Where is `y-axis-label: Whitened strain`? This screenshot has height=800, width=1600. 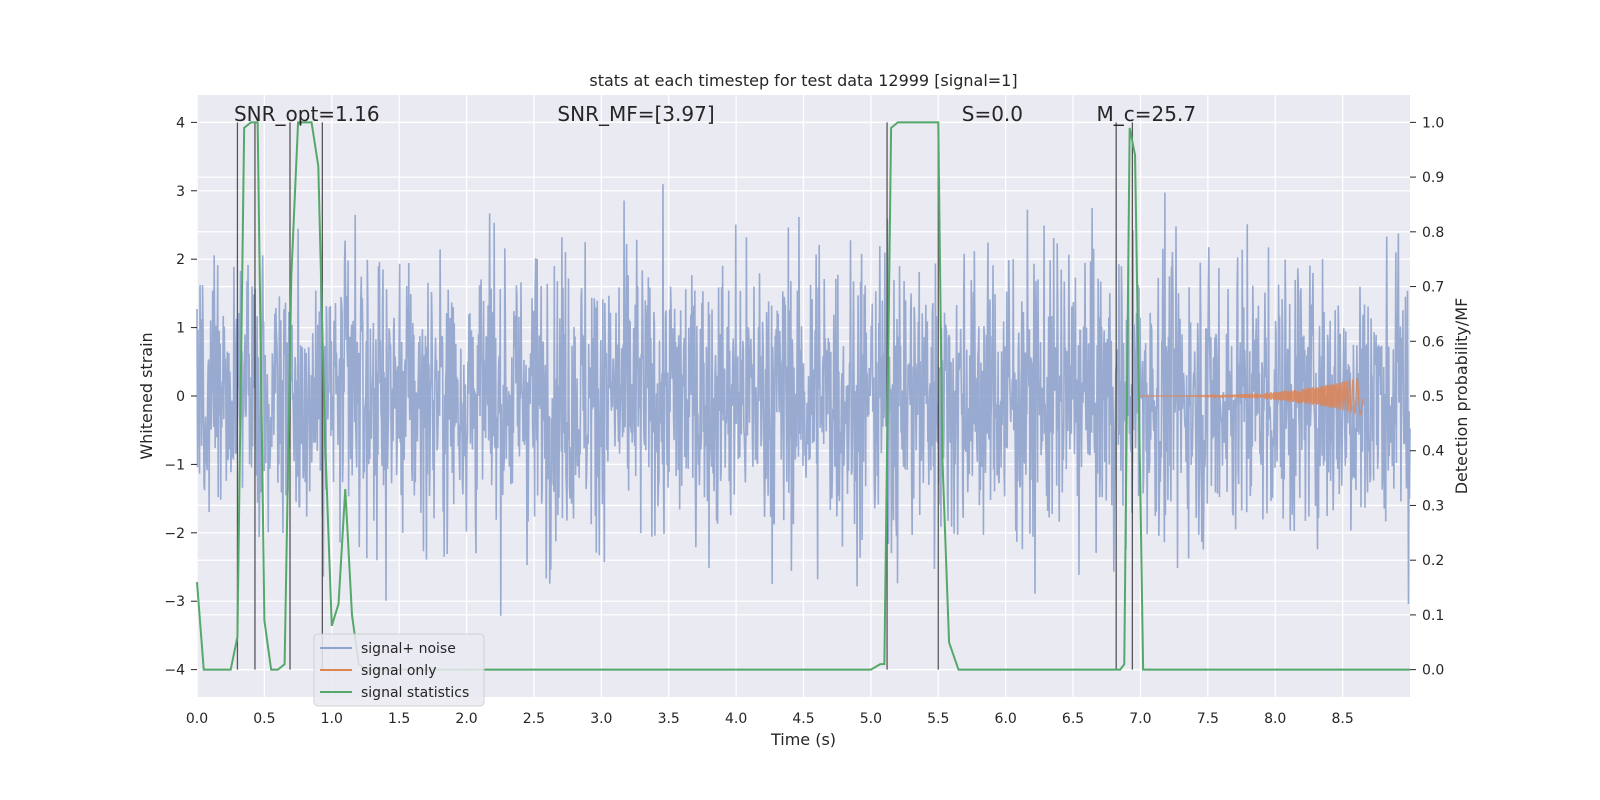 y-axis-label: Whitened strain is located at coordinates (146, 395).